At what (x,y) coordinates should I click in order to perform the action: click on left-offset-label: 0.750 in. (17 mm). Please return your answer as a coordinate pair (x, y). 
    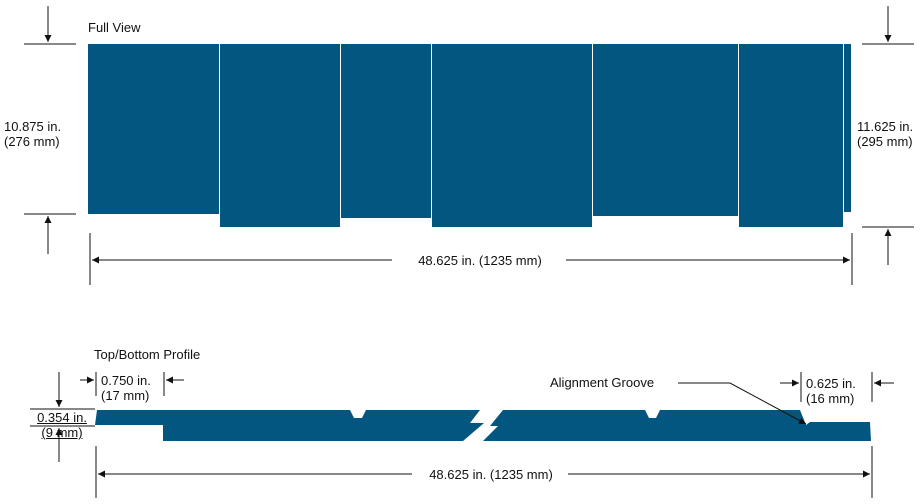
    Looking at the image, I should click on (126, 388).